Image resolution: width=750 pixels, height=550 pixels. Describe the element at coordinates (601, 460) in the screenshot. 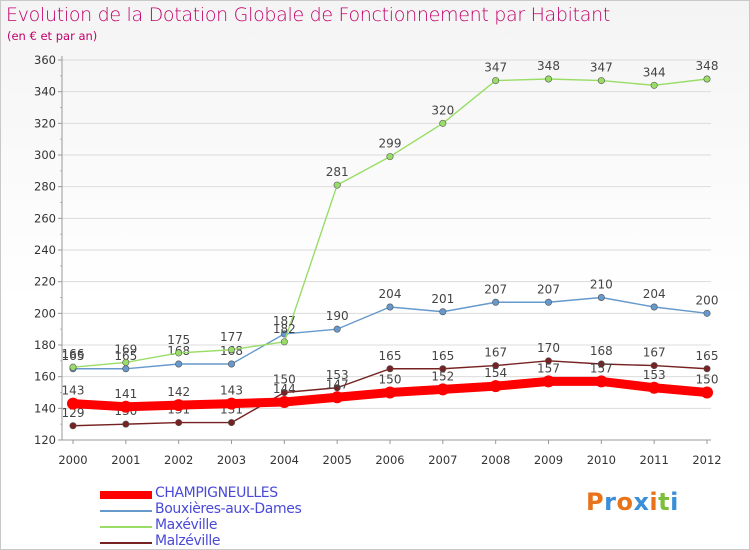

I see `x-tick-label: 2010` at that location.